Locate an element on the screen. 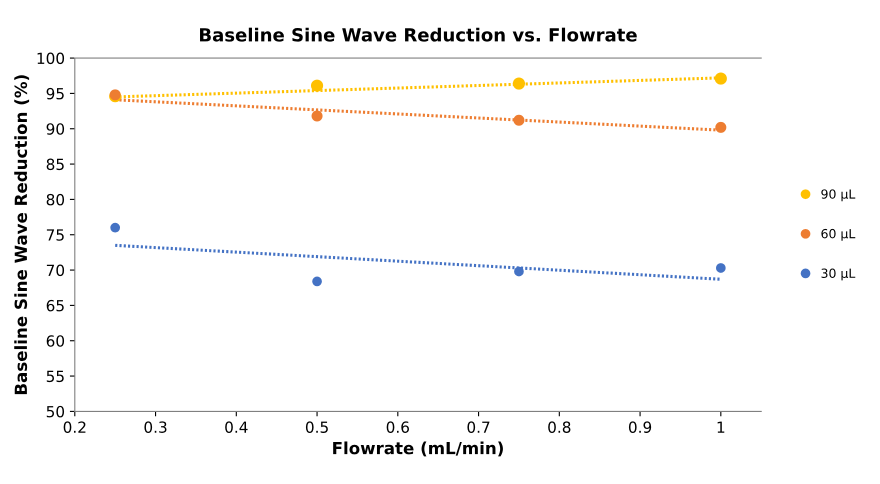 This screenshot has height=484, width=880. x-tick-label: 0.2 is located at coordinates (75, 427).